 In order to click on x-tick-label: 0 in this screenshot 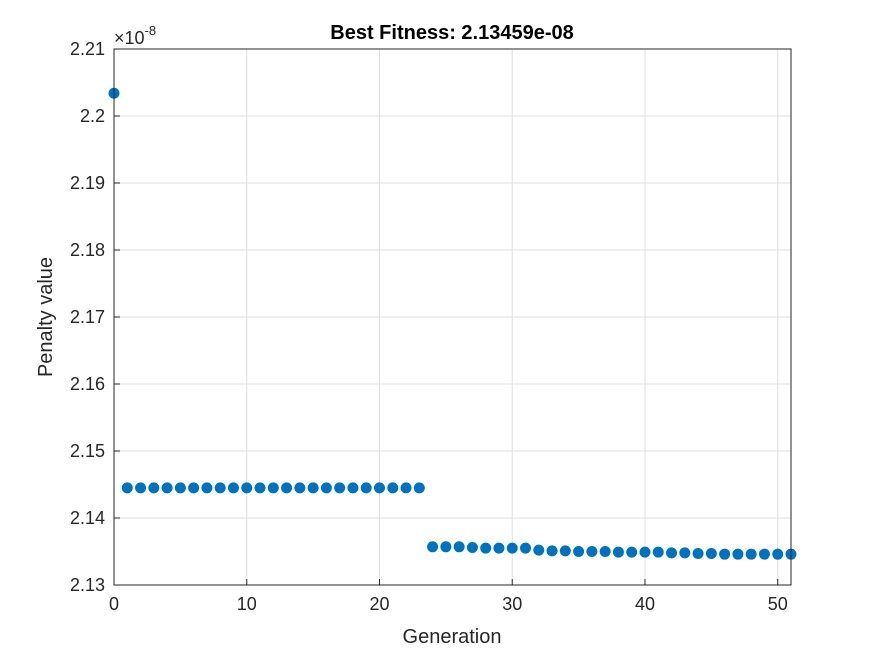, I will do `click(114, 604)`.